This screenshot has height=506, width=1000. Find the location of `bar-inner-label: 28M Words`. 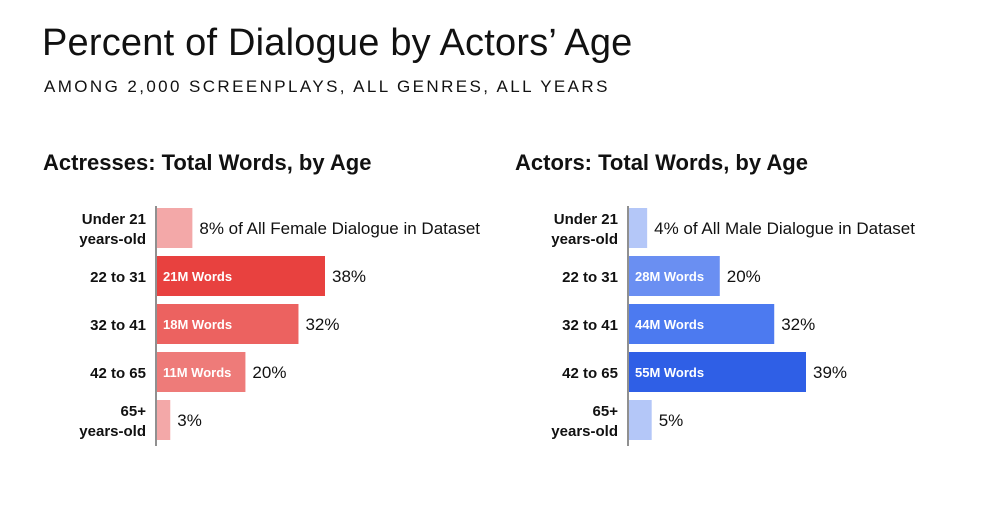

bar-inner-label: 28M Words is located at coordinates (669, 276).